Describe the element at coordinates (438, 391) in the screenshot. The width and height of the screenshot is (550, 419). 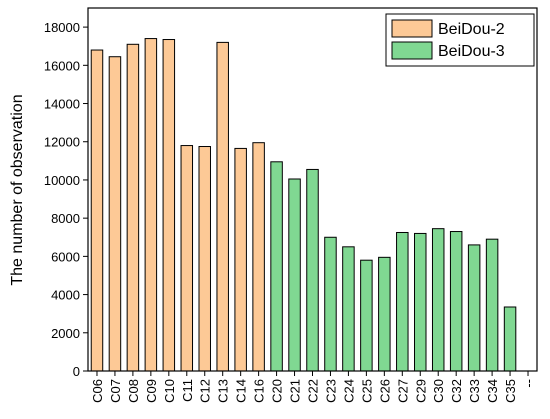
I see `x-tick-label: C30` at that location.